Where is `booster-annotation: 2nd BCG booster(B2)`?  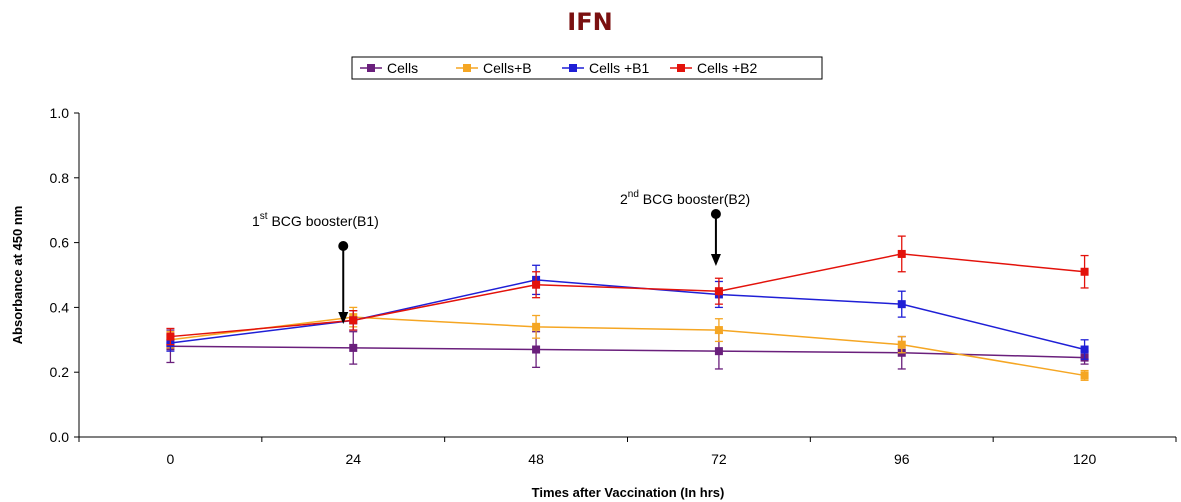 booster-annotation: 2nd BCG booster(B2) is located at coordinates (685, 227).